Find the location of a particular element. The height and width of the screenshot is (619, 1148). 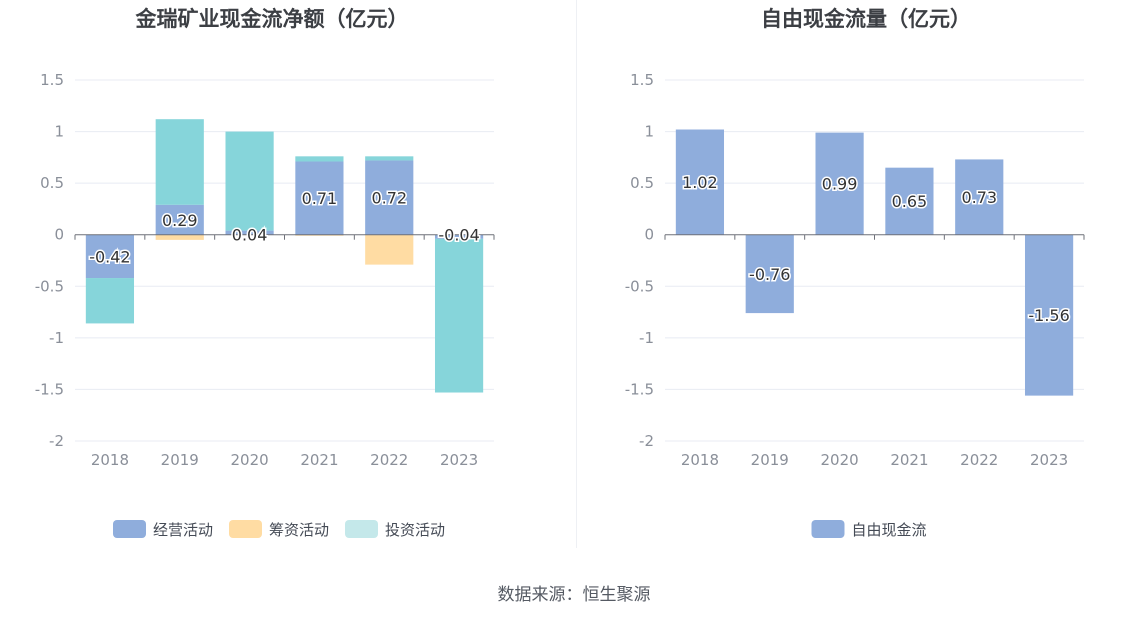

data-label: 0.04 is located at coordinates (250, 235).